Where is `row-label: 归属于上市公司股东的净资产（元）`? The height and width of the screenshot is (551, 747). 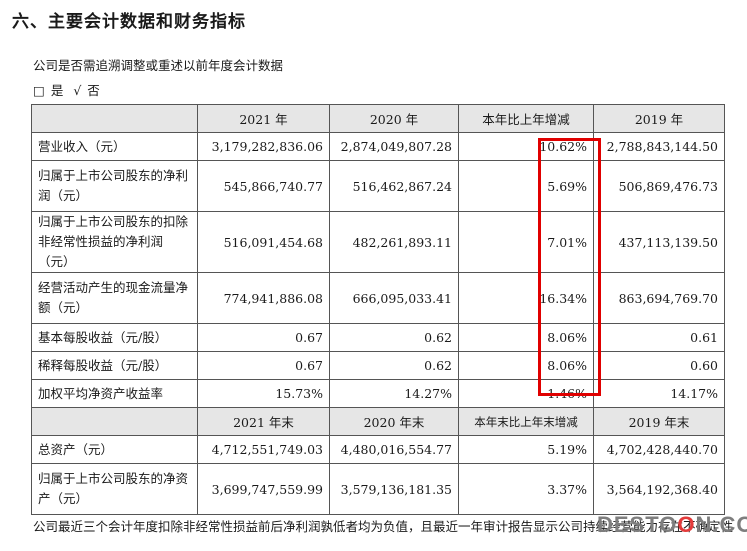
row-label: 归属于上市公司股东的净资产（元） is located at coordinates (114, 489).